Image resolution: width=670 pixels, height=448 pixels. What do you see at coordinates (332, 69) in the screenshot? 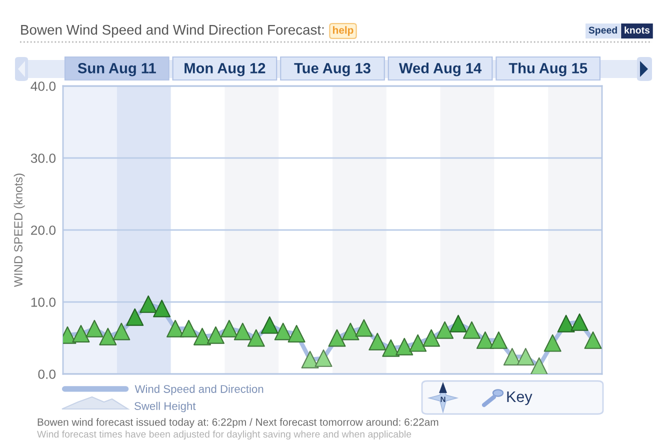
I see `x-tick-label: Tue Aug 13` at bounding box center [332, 69].